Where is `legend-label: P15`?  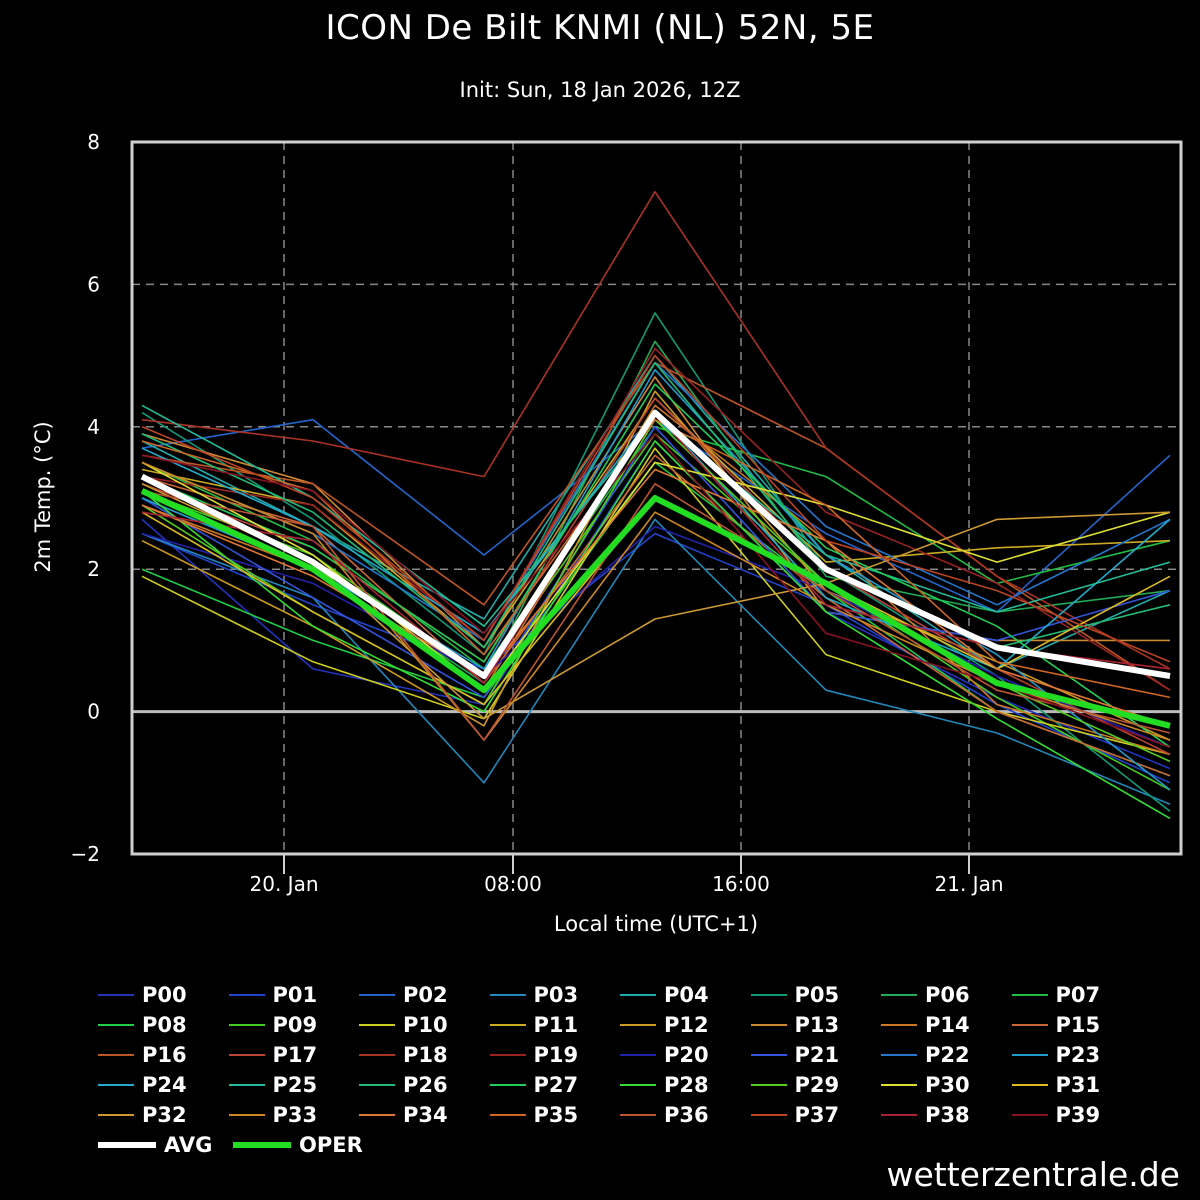 legend-label: P15 is located at coordinates (1078, 1025).